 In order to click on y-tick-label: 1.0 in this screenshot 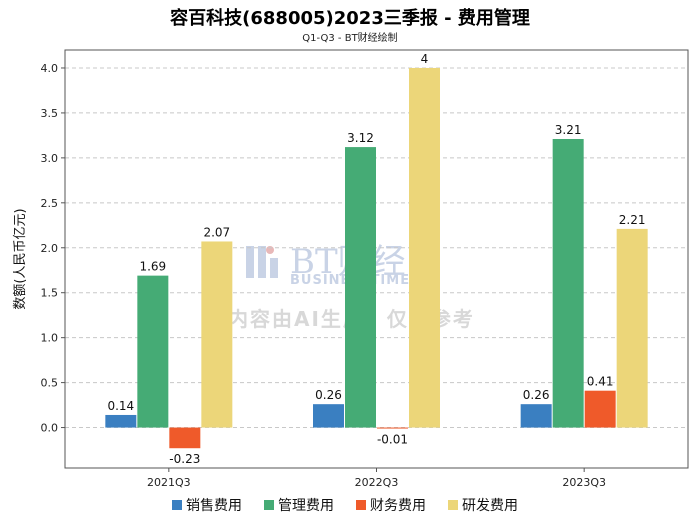, I will do `click(50, 338)`.